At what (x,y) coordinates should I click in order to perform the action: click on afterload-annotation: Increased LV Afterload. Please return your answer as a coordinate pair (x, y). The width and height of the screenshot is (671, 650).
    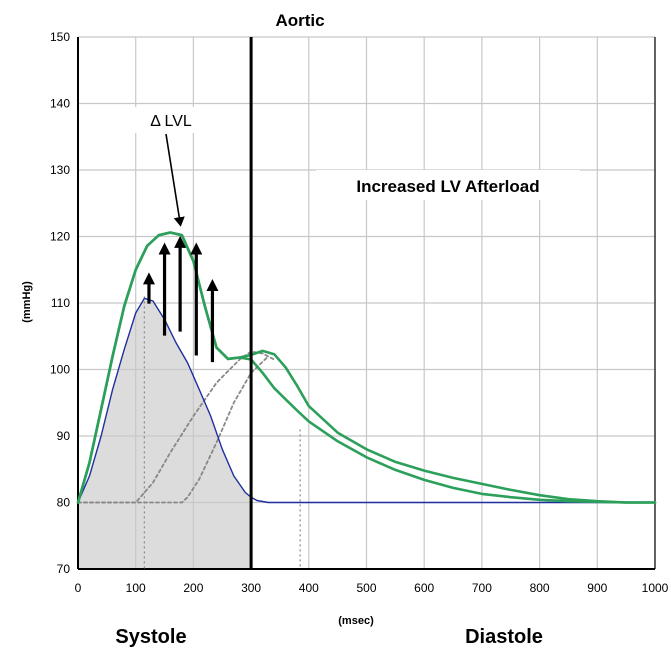
    Looking at the image, I should click on (447, 186).